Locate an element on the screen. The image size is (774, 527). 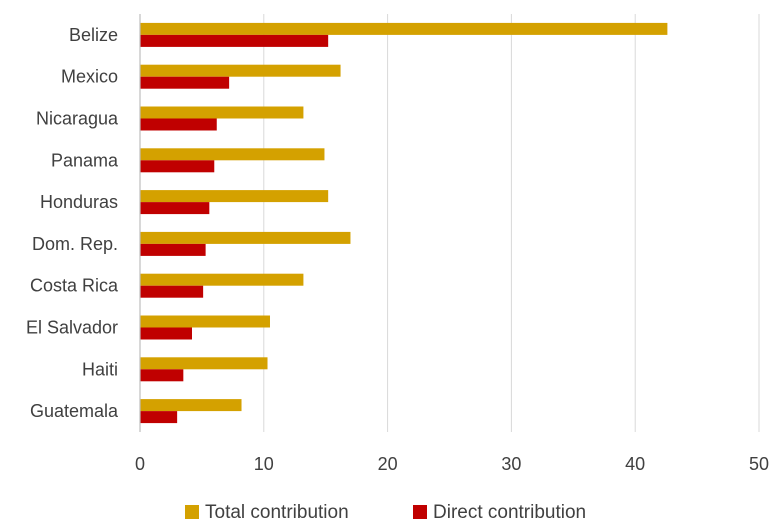
bar-direct-el-salvador is located at coordinates (166, 333).